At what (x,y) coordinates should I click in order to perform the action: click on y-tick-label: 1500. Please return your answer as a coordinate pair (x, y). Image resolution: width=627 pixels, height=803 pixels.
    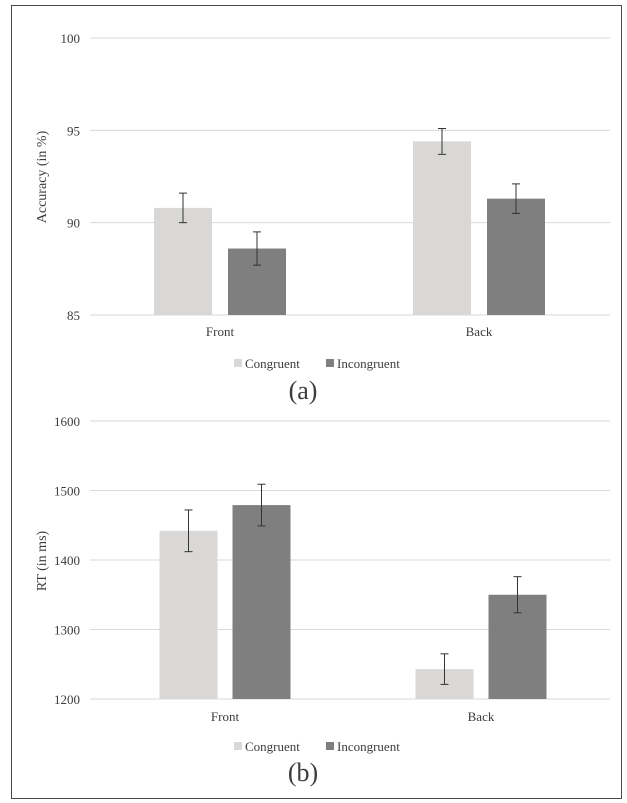
    Looking at the image, I should click on (67, 491).